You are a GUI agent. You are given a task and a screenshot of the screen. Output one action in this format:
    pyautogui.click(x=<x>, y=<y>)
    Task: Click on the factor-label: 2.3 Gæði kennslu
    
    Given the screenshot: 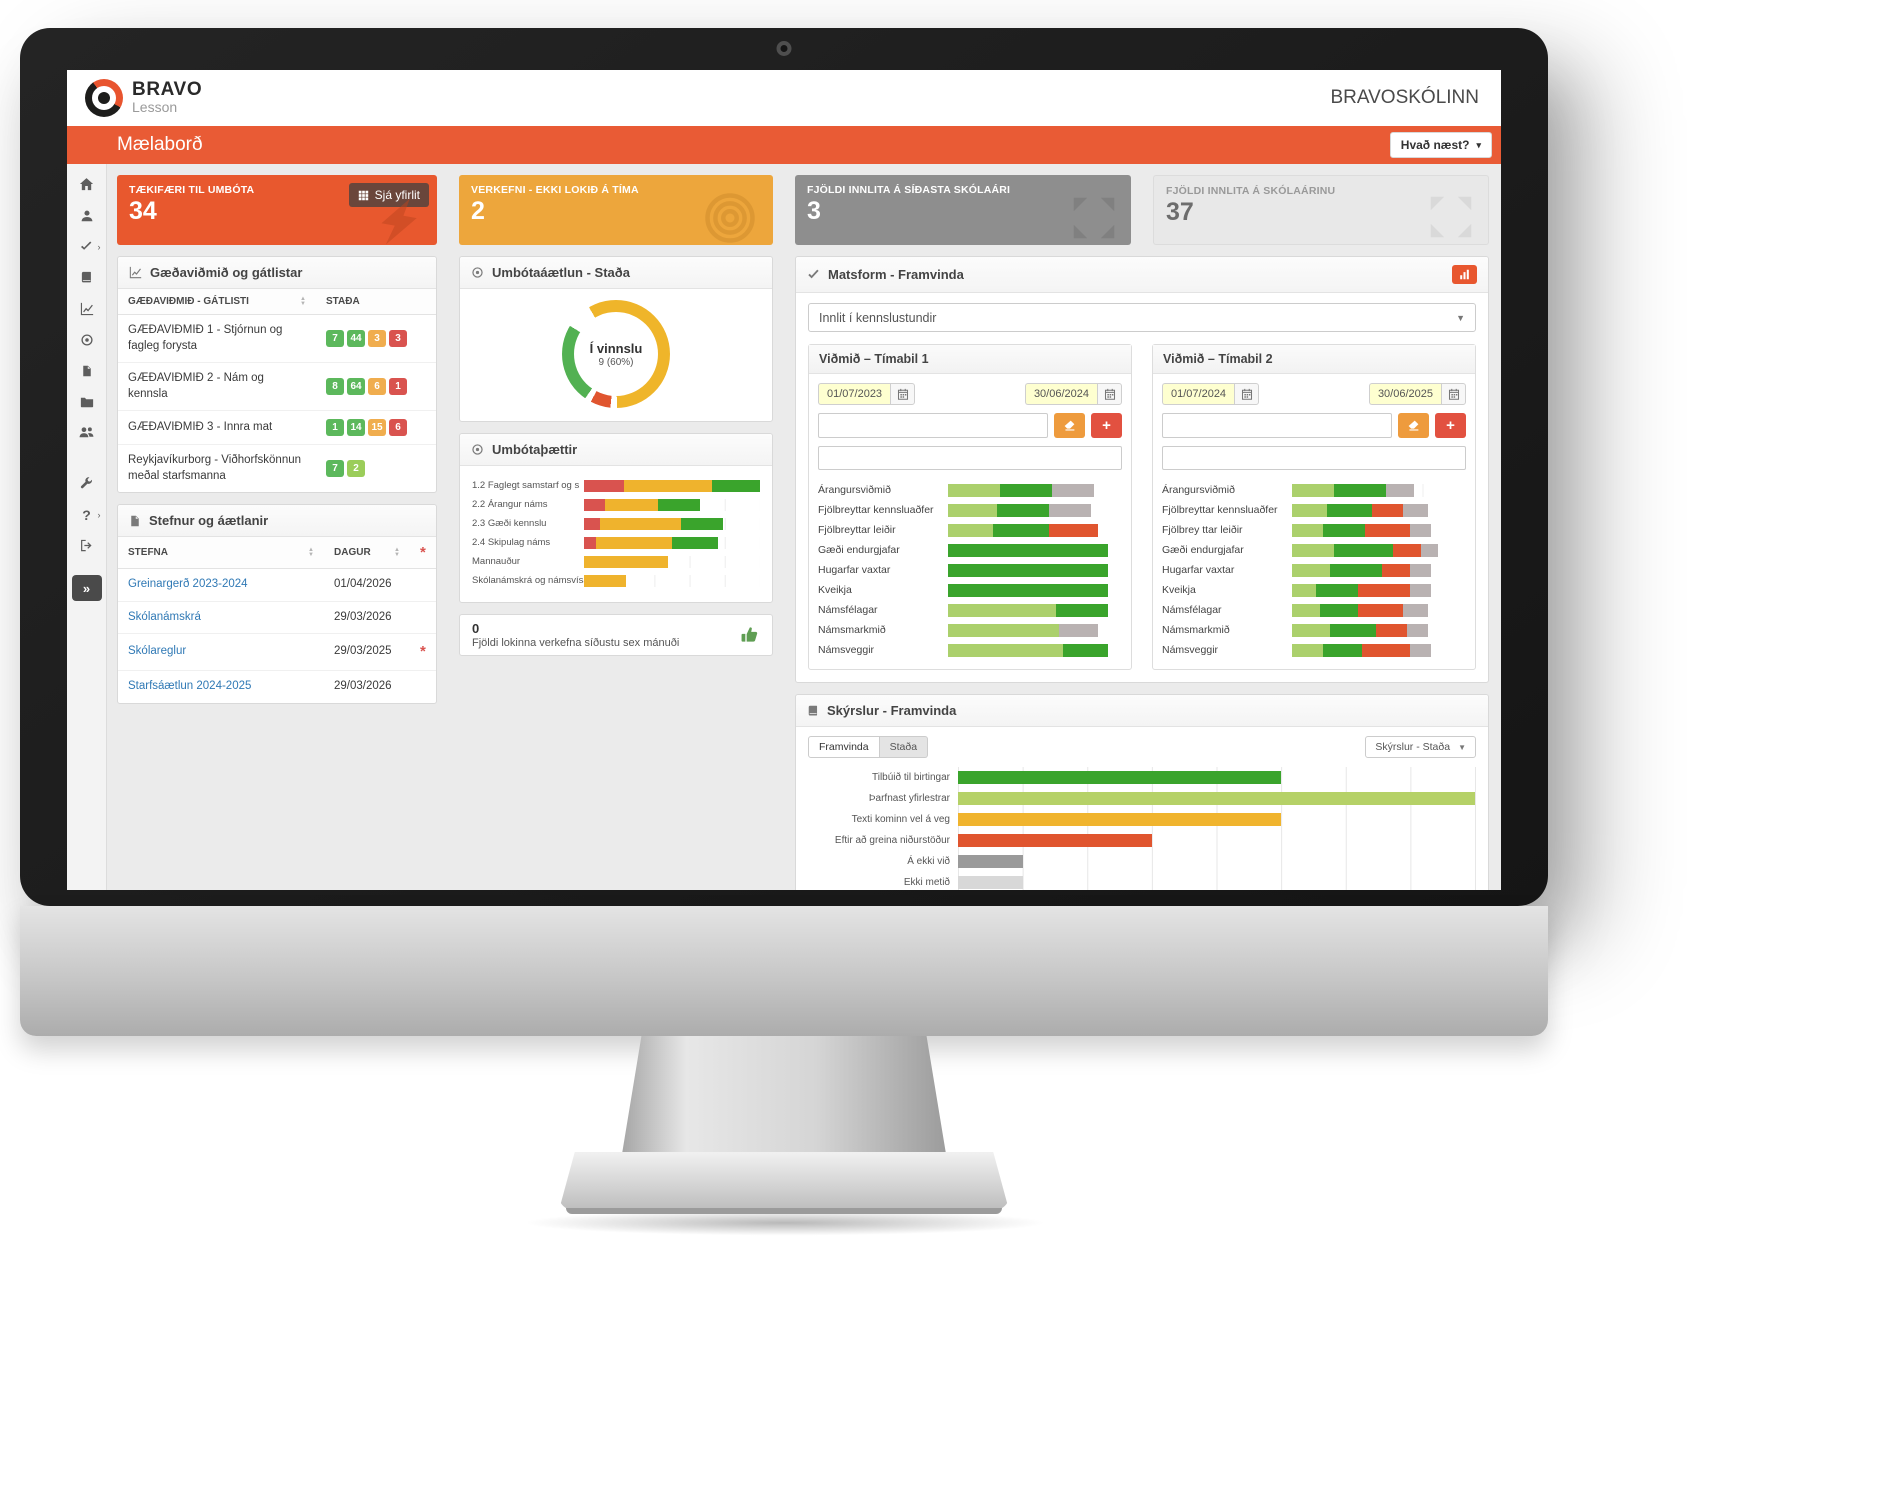 What is the action you would take?
    pyautogui.click(x=509, y=523)
    